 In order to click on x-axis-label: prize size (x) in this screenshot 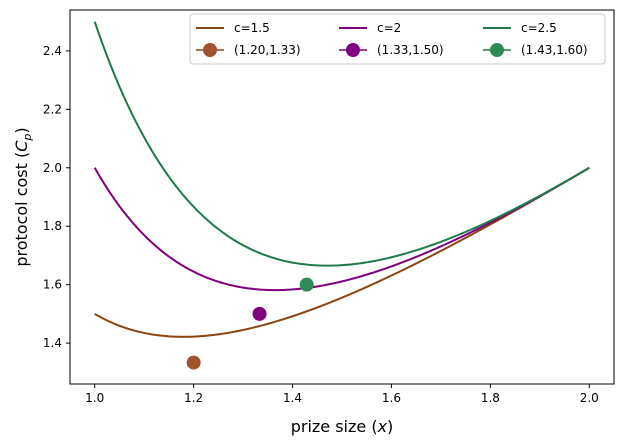, I will do `click(342, 426)`.